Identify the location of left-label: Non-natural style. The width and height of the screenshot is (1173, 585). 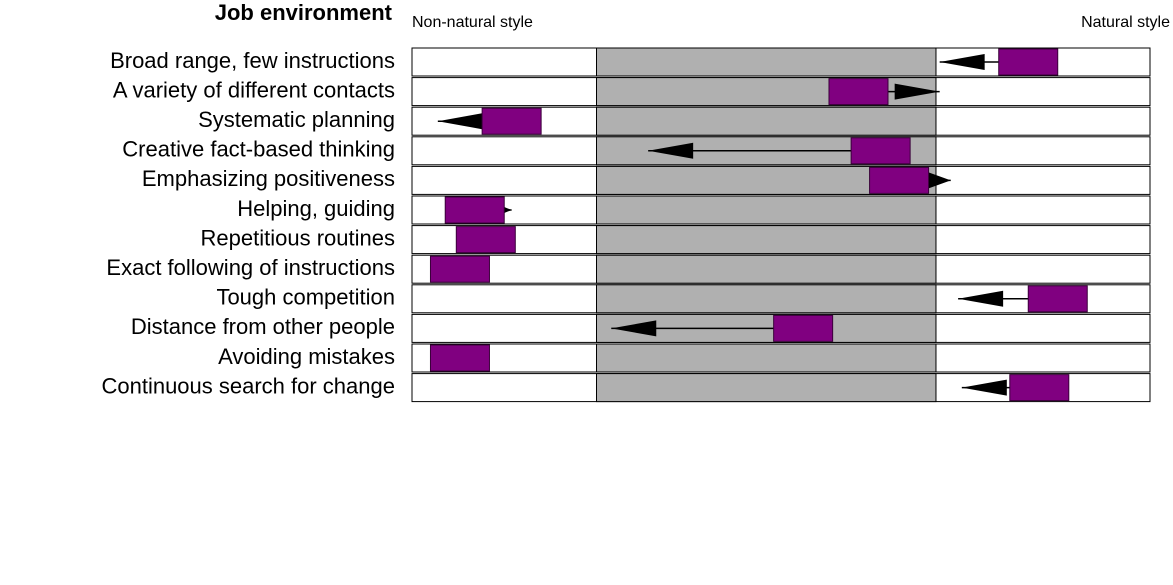
(472, 22).